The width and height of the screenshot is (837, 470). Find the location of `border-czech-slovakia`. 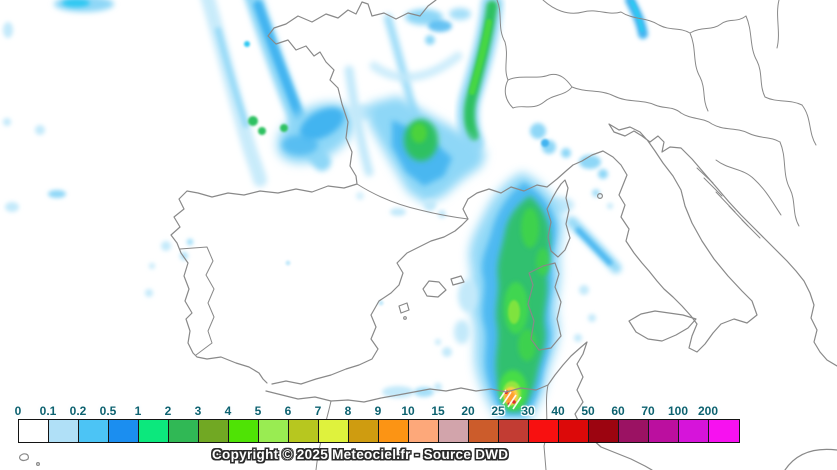

border-czech-slovakia is located at coordinates (718, 24).